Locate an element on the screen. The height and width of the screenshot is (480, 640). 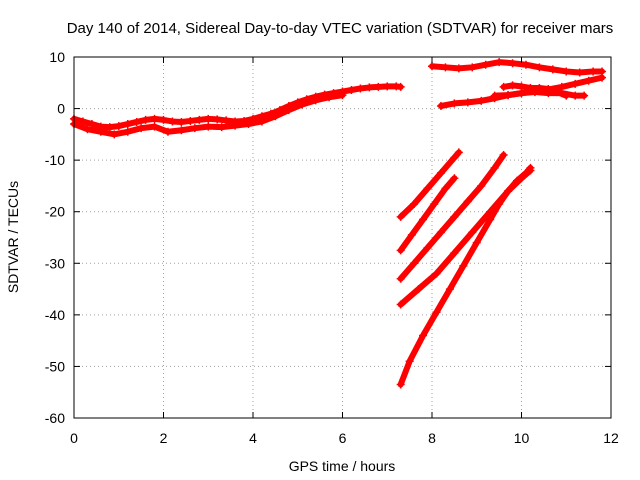
y-axis-title: SDTVAR / TECUs is located at coordinates (13, 237).